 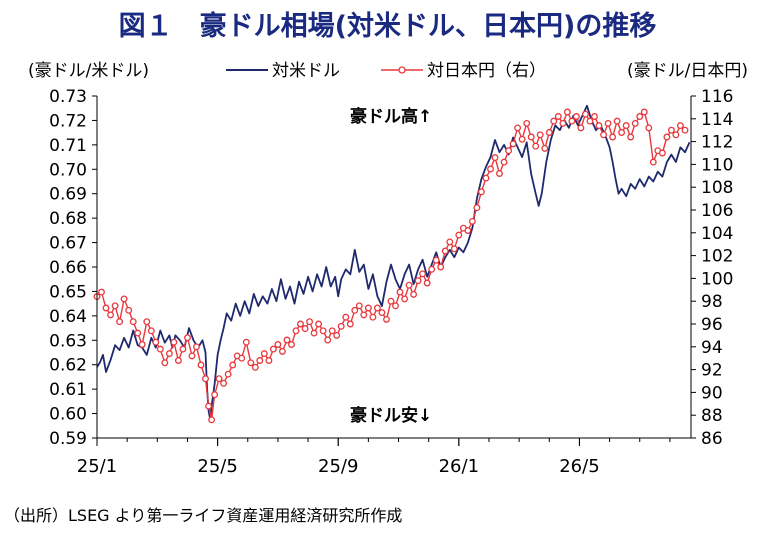 What do you see at coordinates (712, 439) in the screenshot?
I see `right-tick-label: 86` at bounding box center [712, 439].